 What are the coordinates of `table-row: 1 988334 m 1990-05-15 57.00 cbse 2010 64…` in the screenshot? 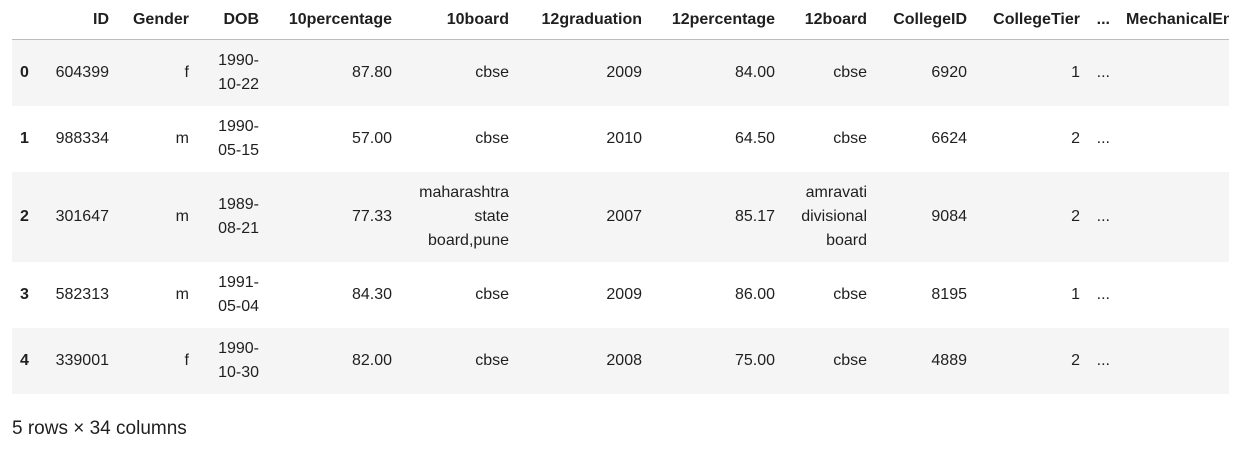 It's located at (620, 139).